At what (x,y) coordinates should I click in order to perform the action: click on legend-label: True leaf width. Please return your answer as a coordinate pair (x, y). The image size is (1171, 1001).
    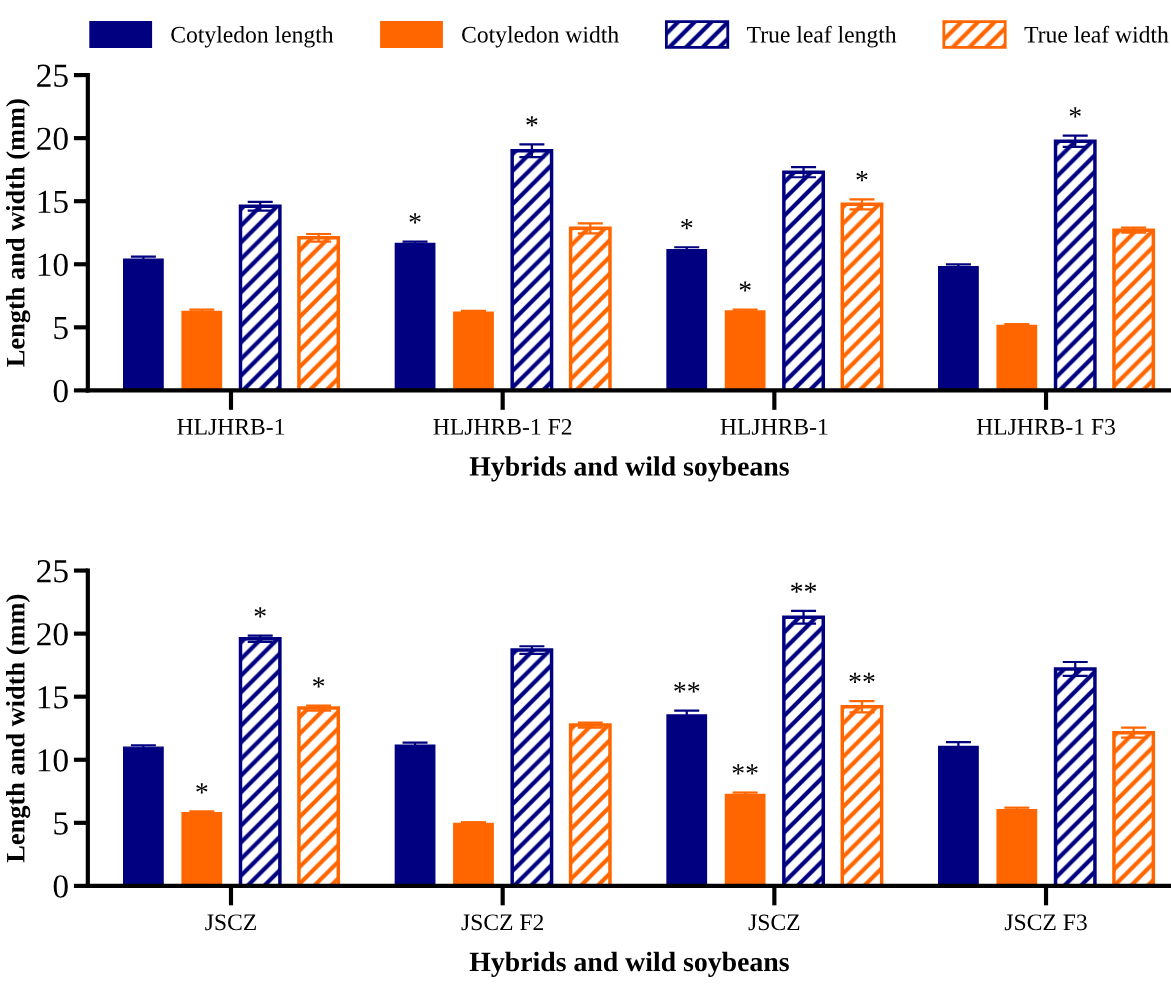
    Looking at the image, I should click on (1096, 34).